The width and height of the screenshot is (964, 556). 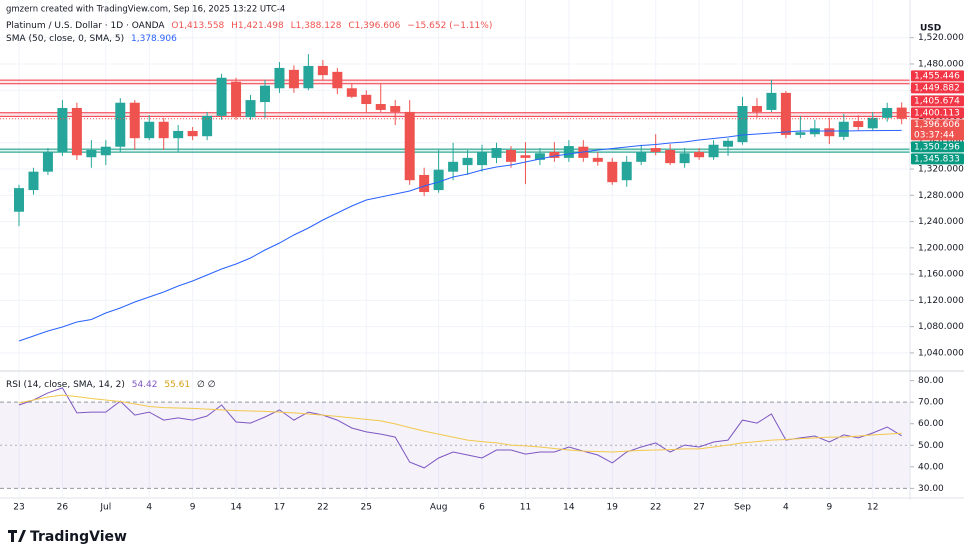 I want to click on sma-value: 1,378.906, so click(x=154, y=39).